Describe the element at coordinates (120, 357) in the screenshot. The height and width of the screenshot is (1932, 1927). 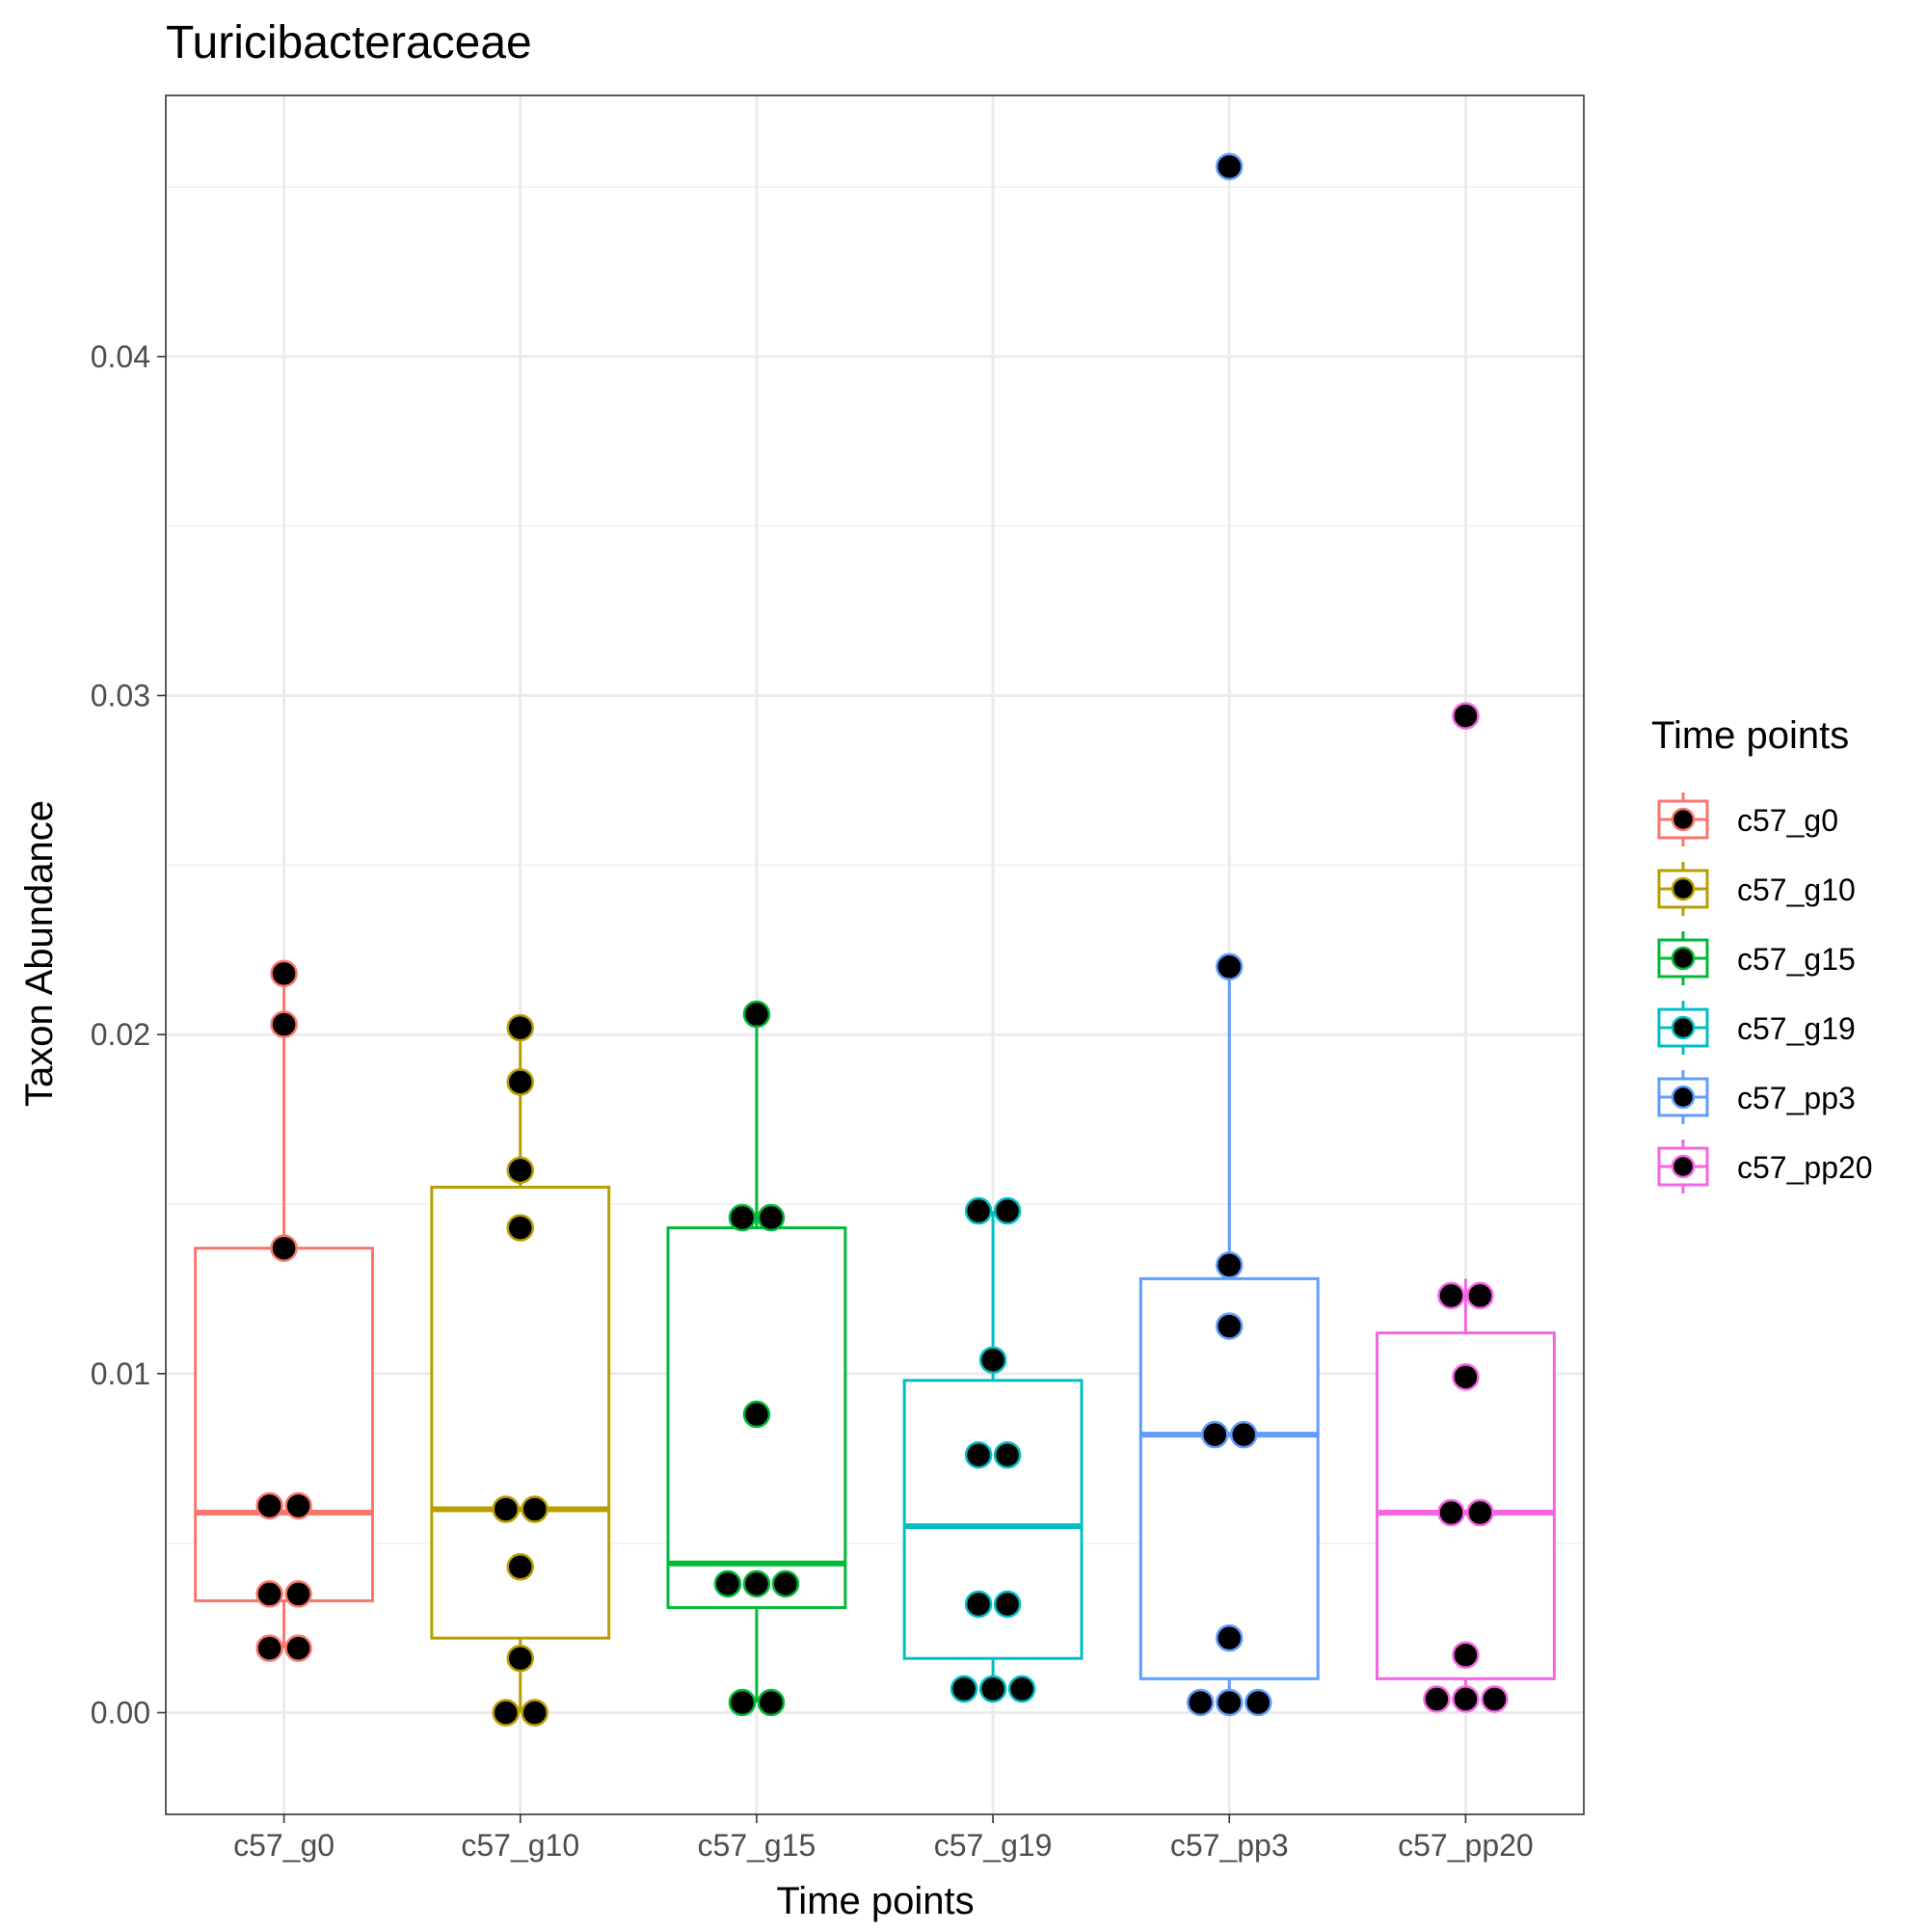
I see `y-tick-label: 0.04` at that location.